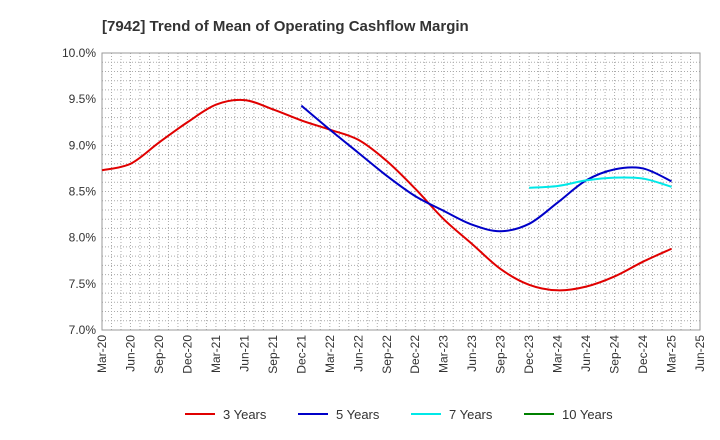 The image size is (720, 440). What do you see at coordinates (415, 354) in the screenshot?
I see `x-tick-label: Dec-22` at bounding box center [415, 354].